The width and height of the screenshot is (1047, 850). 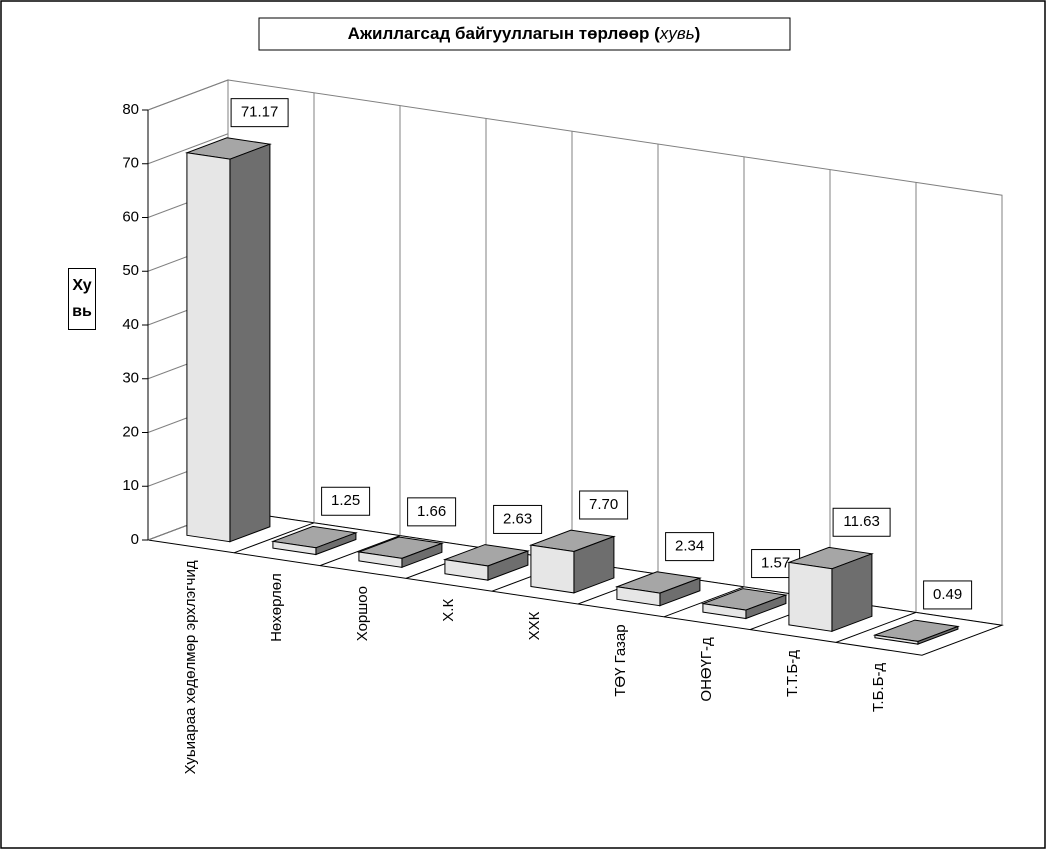 What do you see at coordinates (620, 660) in the screenshot?
I see `x-tick-label: ТӨҮ Газар` at bounding box center [620, 660].